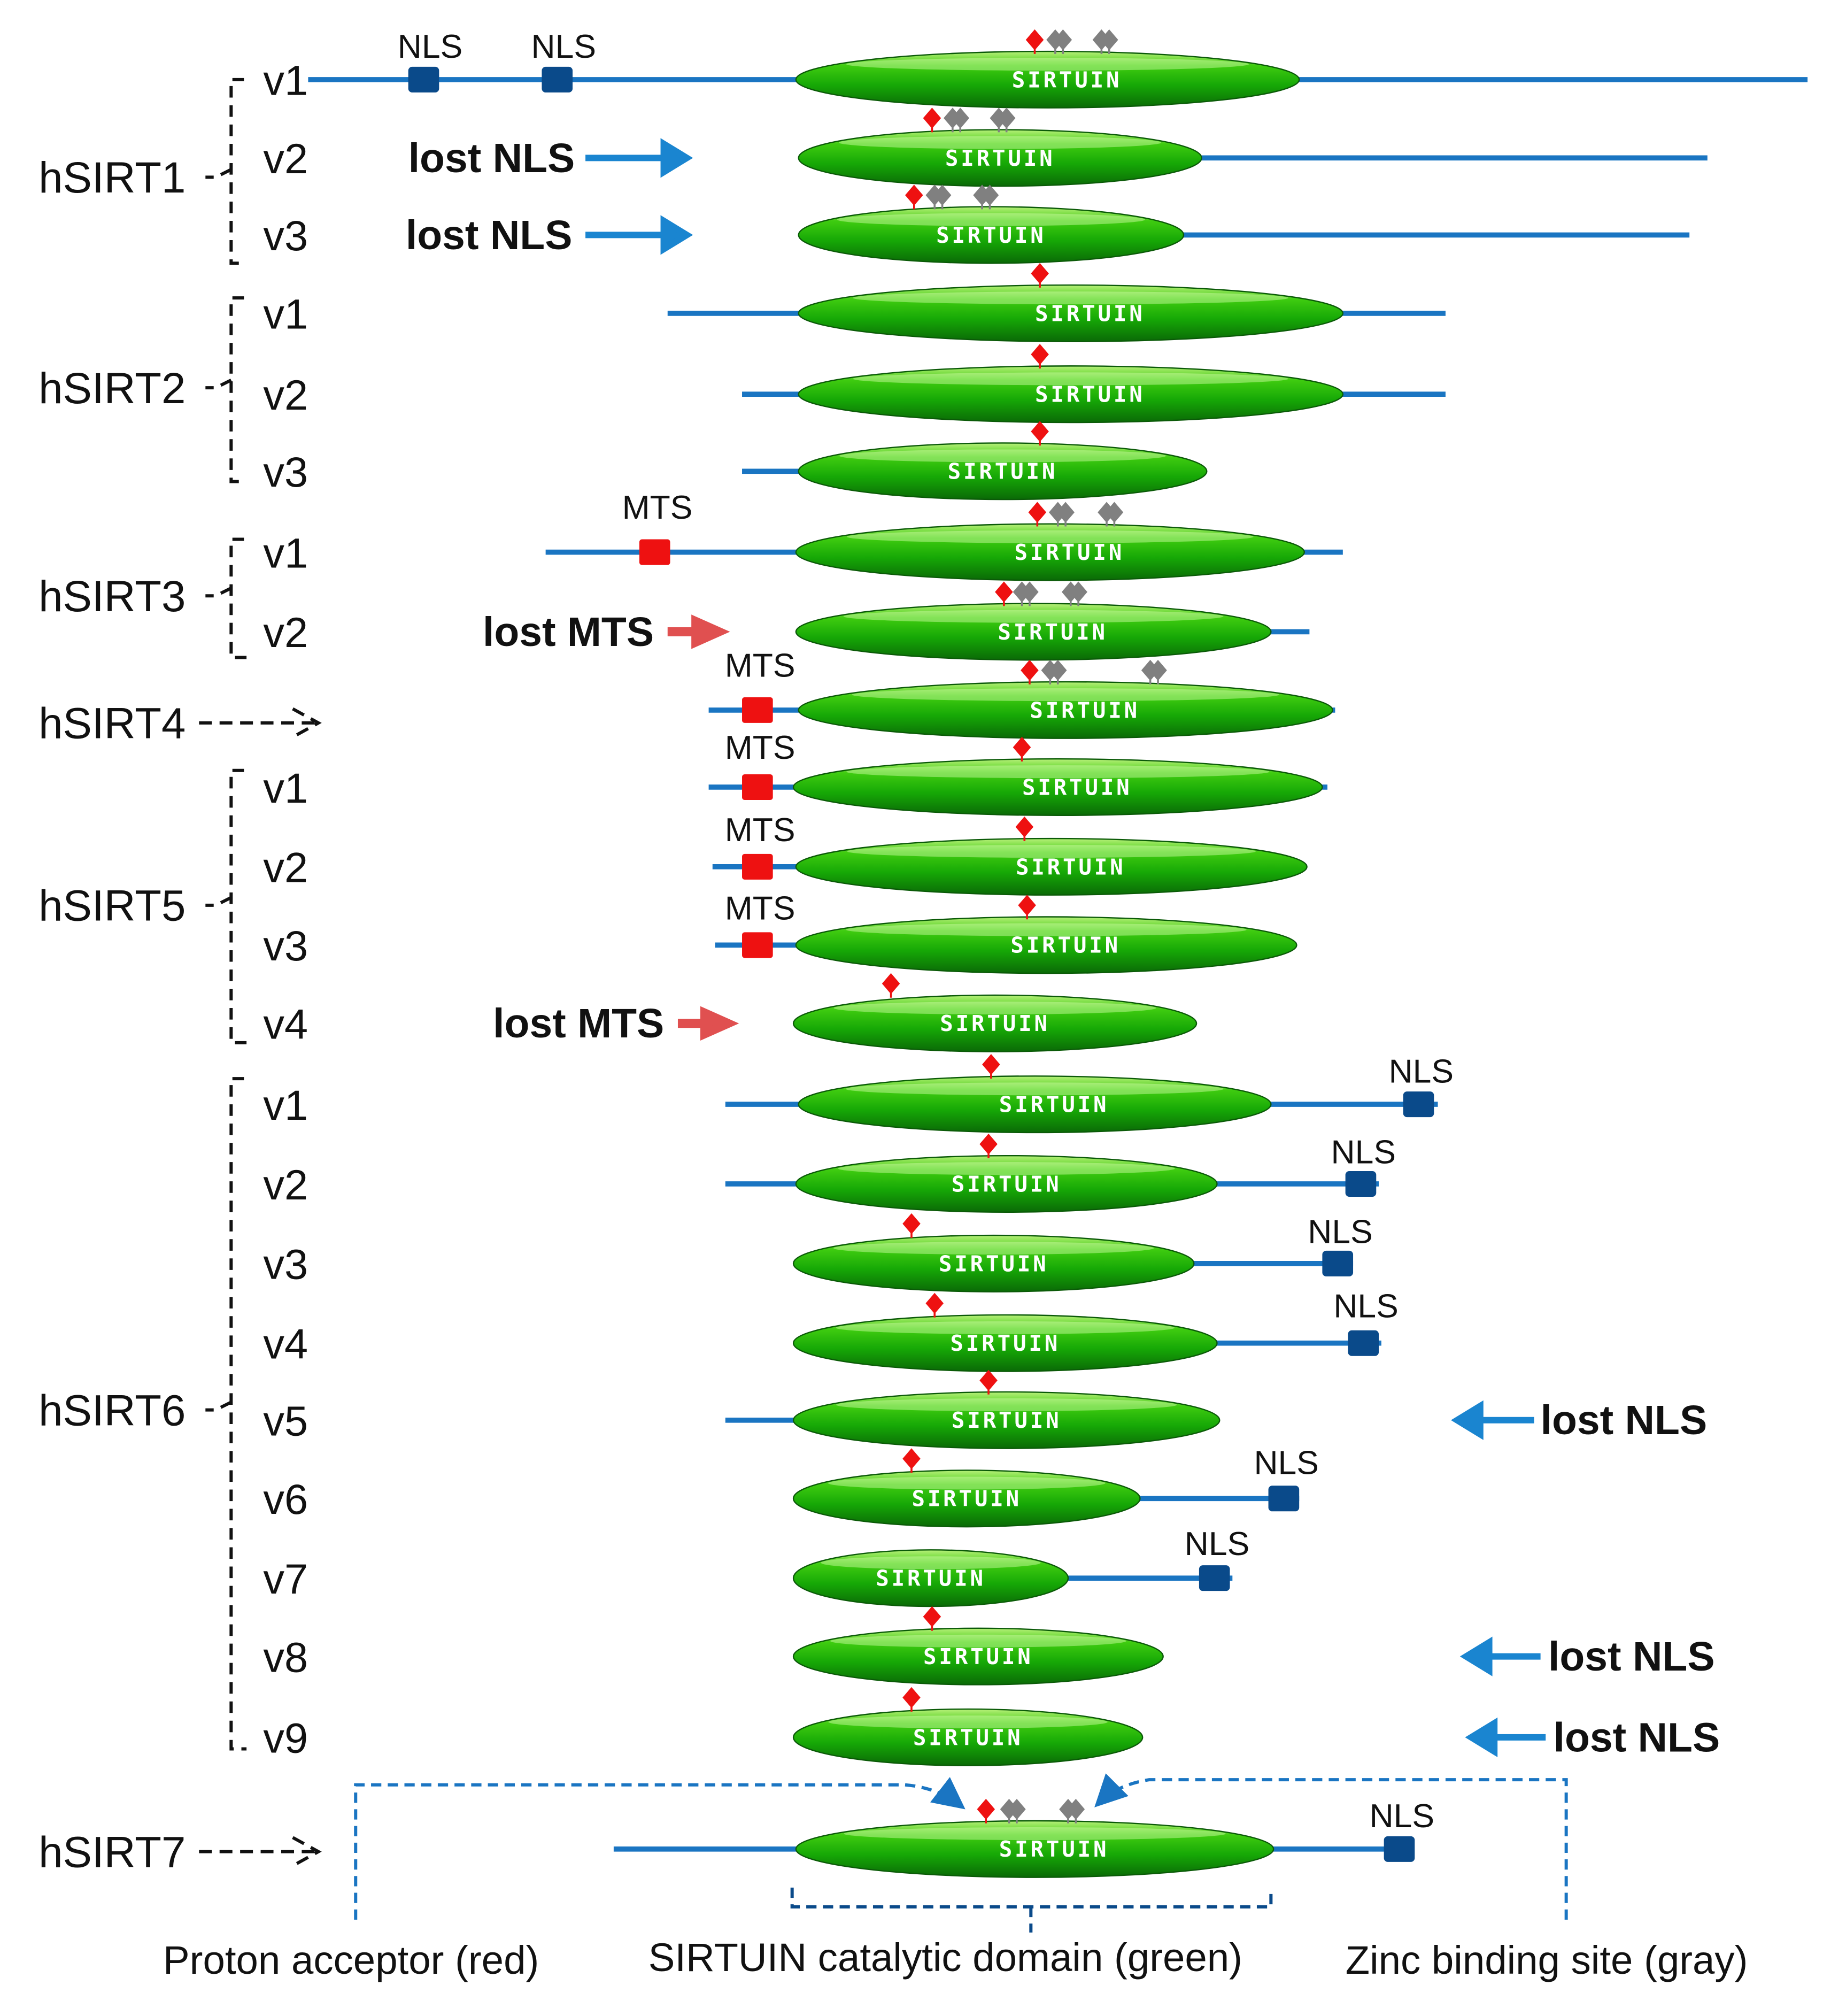  I want to click on isoform-row: v3 SIRTUIN, so click(735, 461).